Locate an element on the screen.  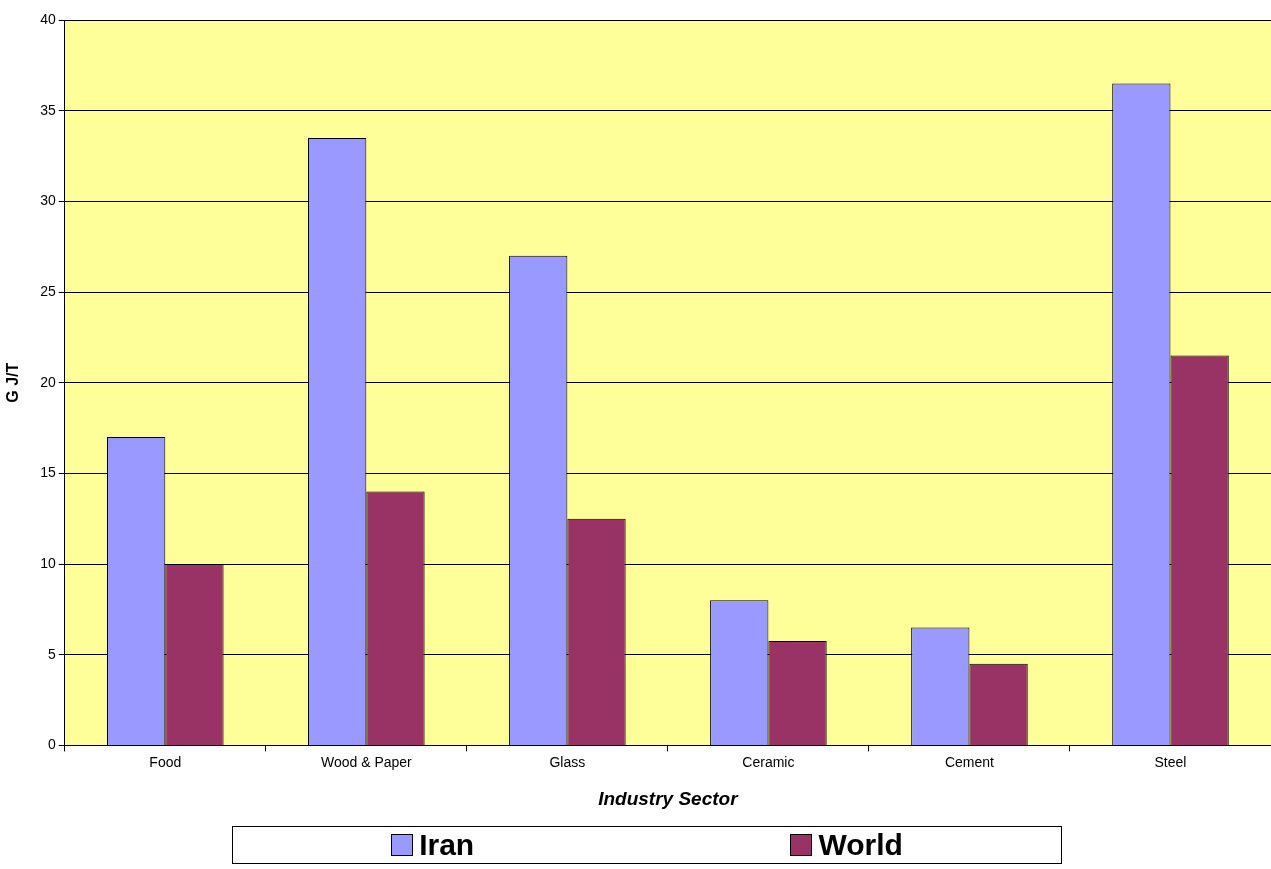
legend-label: World is located at coordinates (860, 845).